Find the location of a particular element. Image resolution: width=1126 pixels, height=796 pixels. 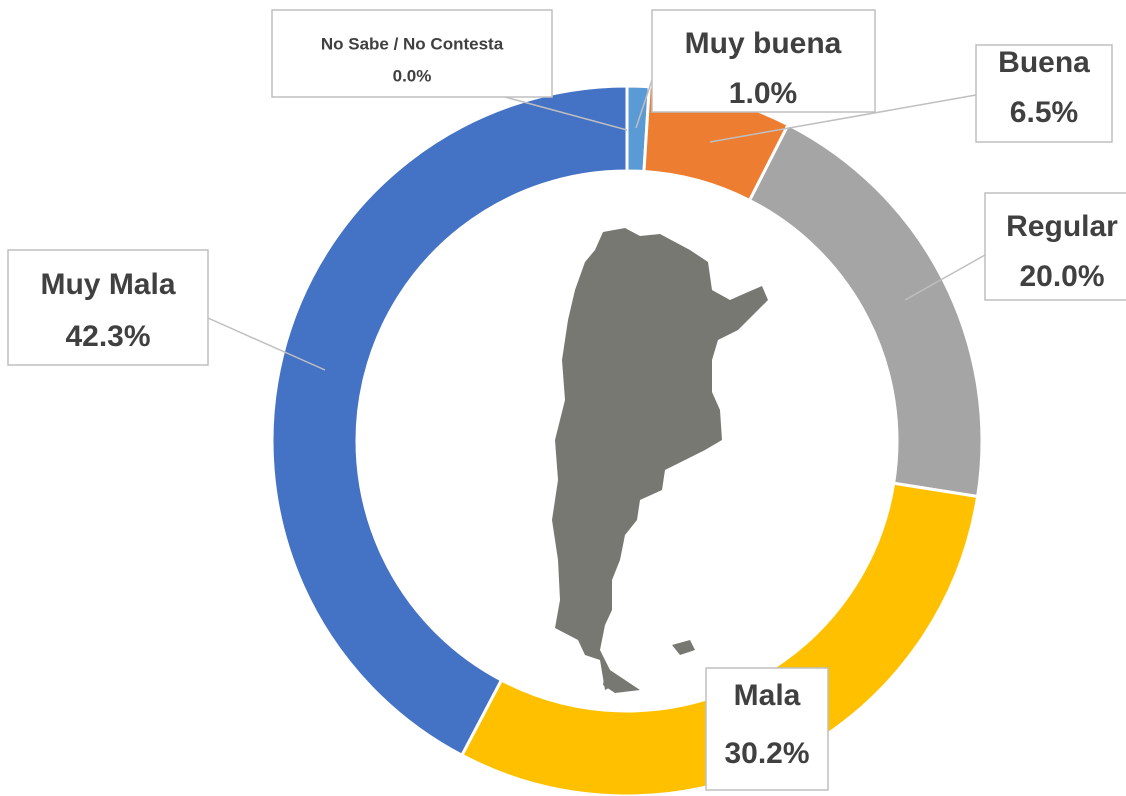

map-islands is located at coordinates (649, 666).